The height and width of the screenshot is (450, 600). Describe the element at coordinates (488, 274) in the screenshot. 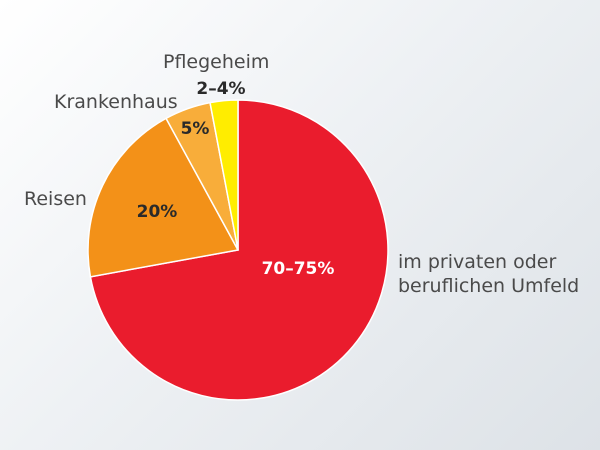

I see `slice-category-label: im privaten oder beruflichen Umfeld` at that location.